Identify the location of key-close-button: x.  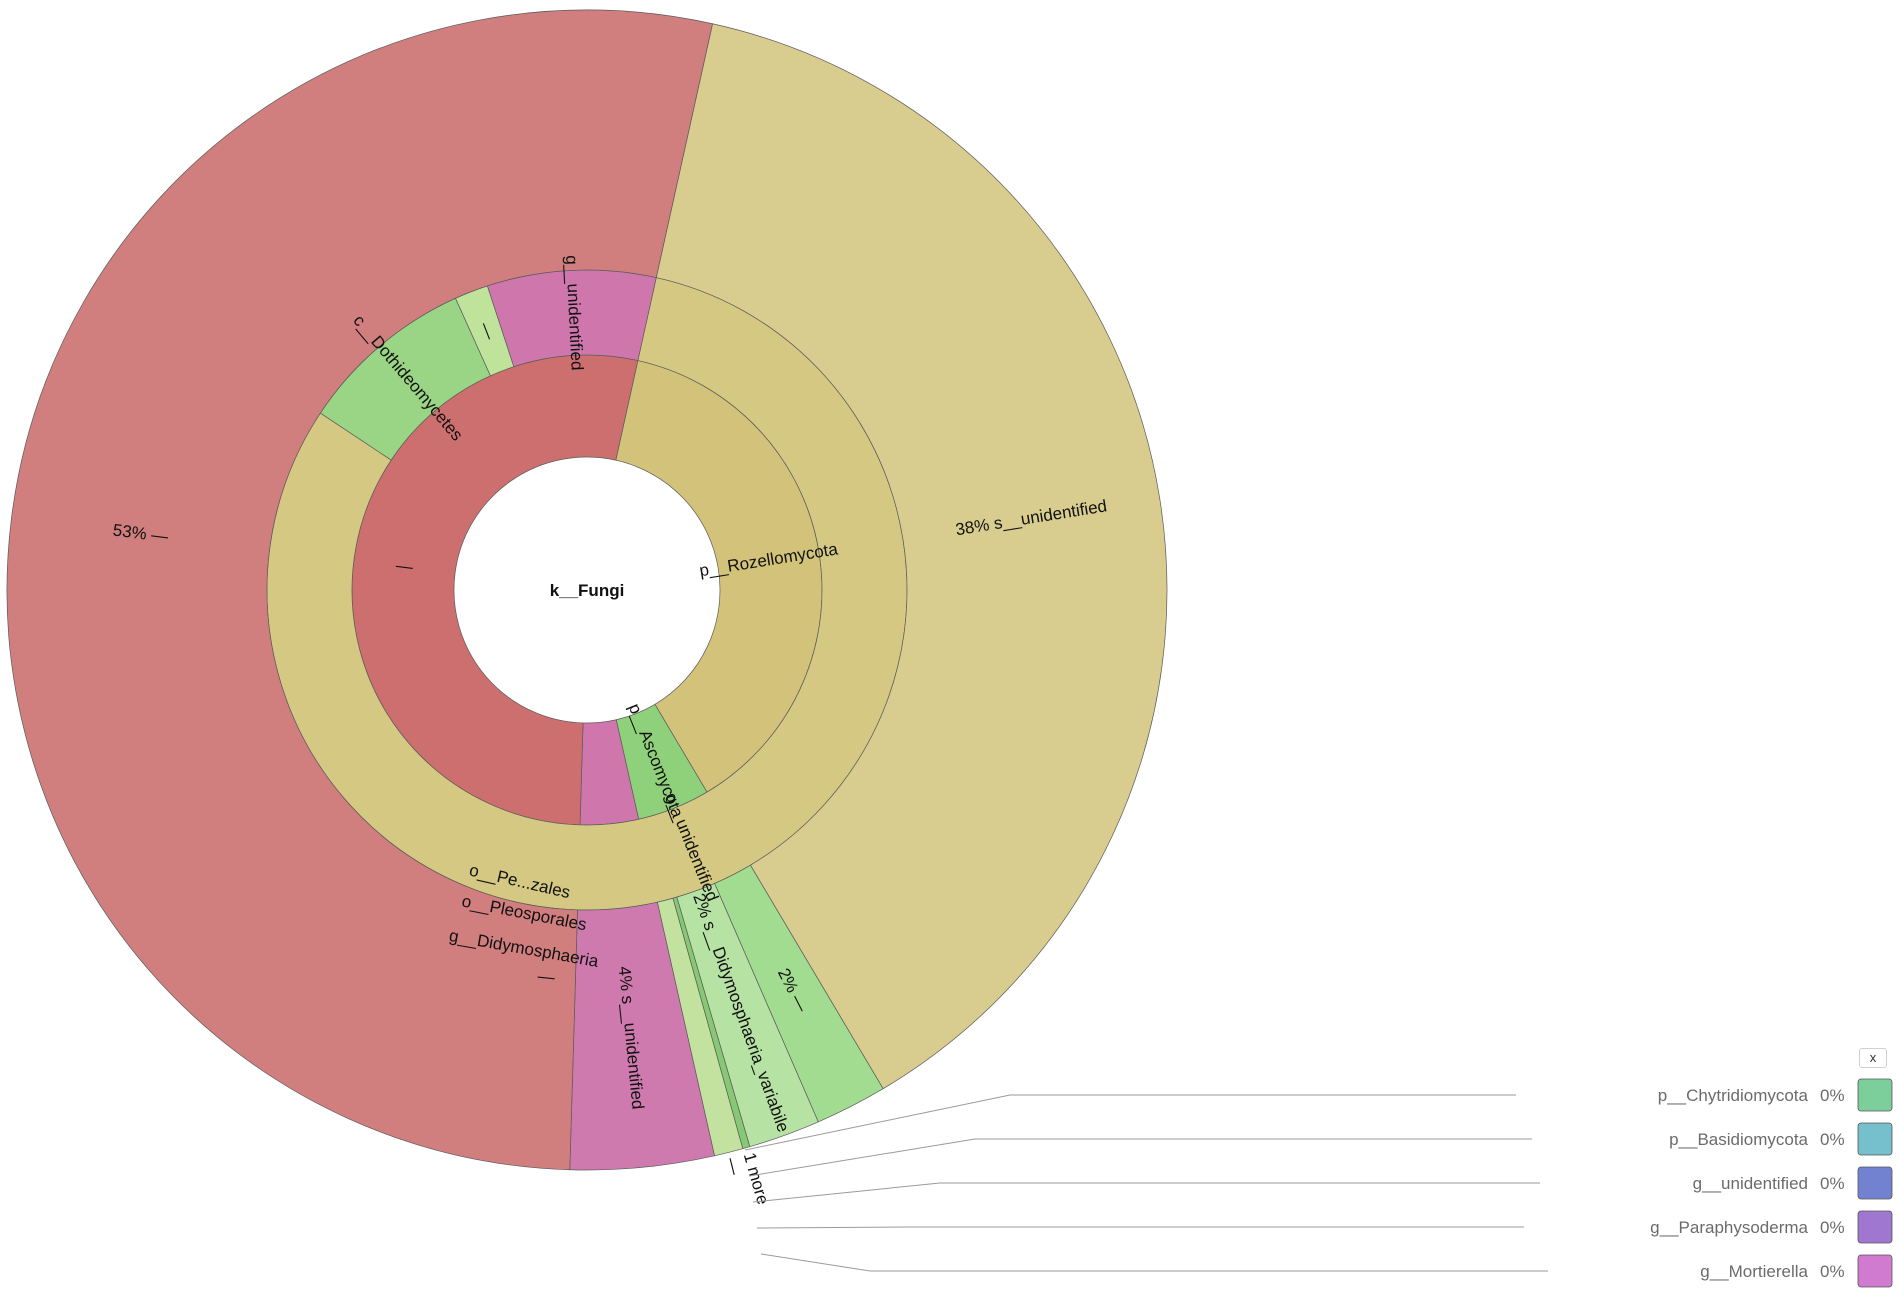
(1873, 1058).